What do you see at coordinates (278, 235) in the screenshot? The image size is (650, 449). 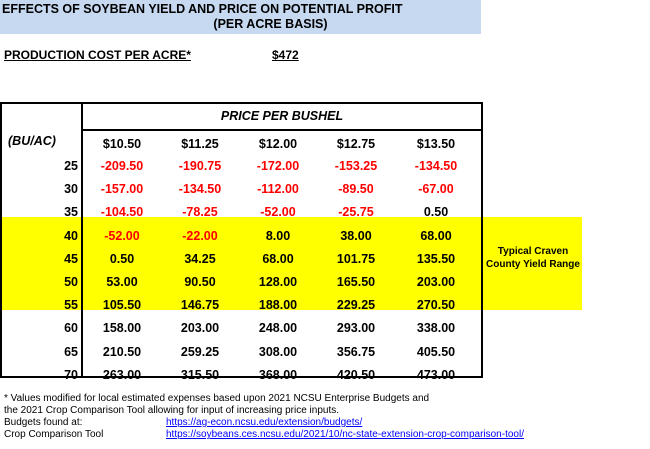 I see `profit-cell: 8.00` at bounding box center [278, 235].